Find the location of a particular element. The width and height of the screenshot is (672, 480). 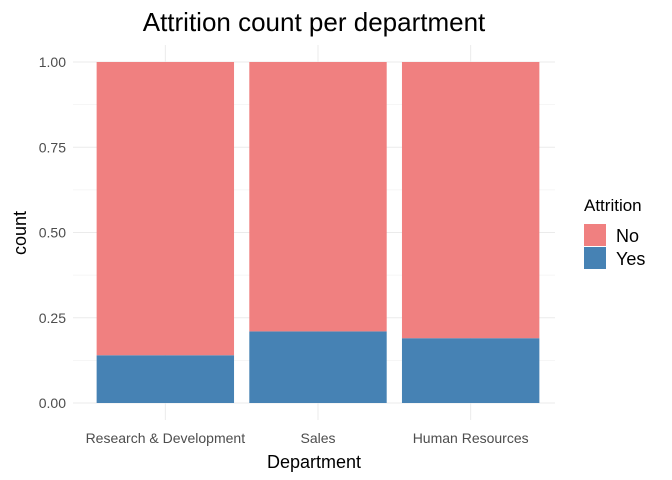

chart-title: Attrition count per department is located at coordinates (314, 22).